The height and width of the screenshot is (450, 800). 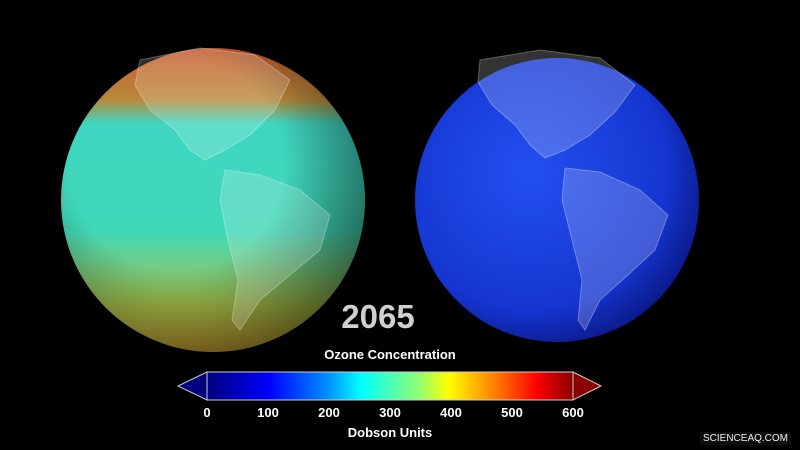 What do you see at coordinates (192, 386) in the screenshot?
I see `colorbar-under-arrow` at bounding box center [192, 386].